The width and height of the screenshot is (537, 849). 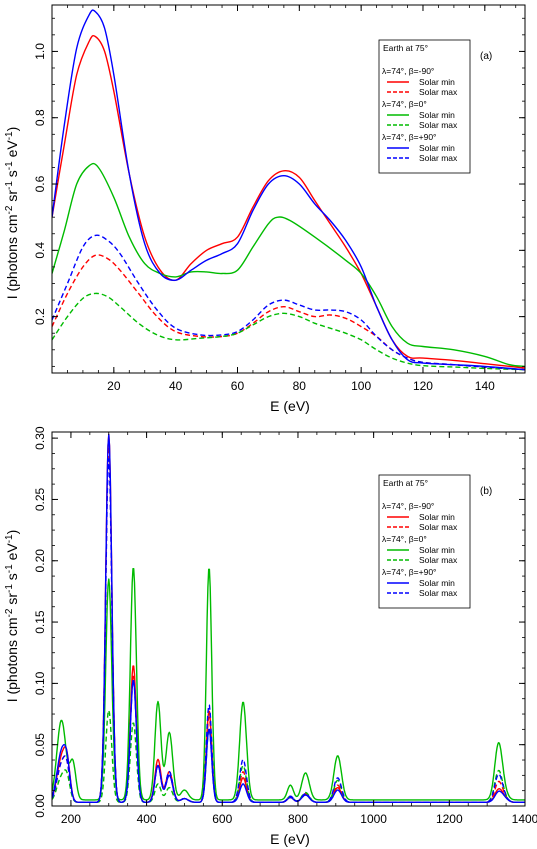 I want to click on y-tick-label: 0.6, so click(x=40, y=183).